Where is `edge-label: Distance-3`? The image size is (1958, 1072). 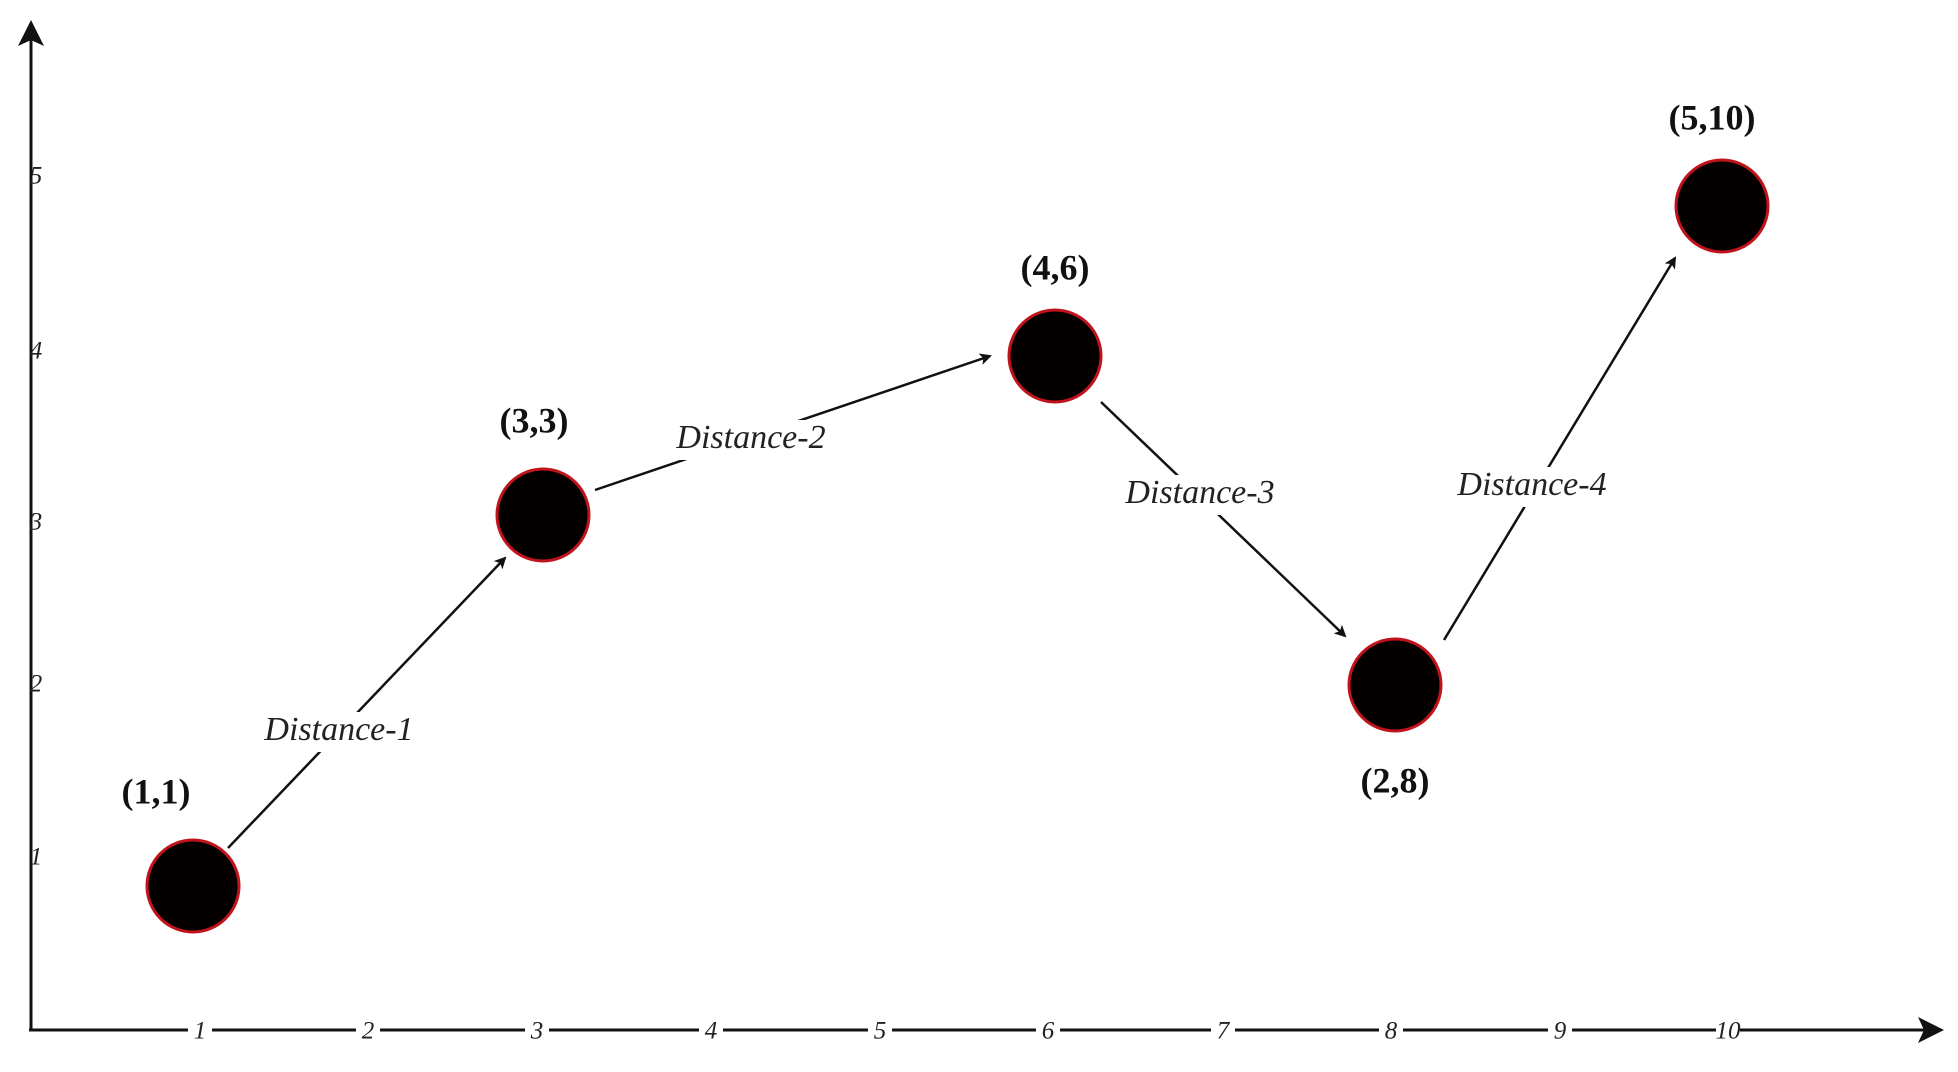
edge-label: Distance-3 is located at coordinates (1199, 492).